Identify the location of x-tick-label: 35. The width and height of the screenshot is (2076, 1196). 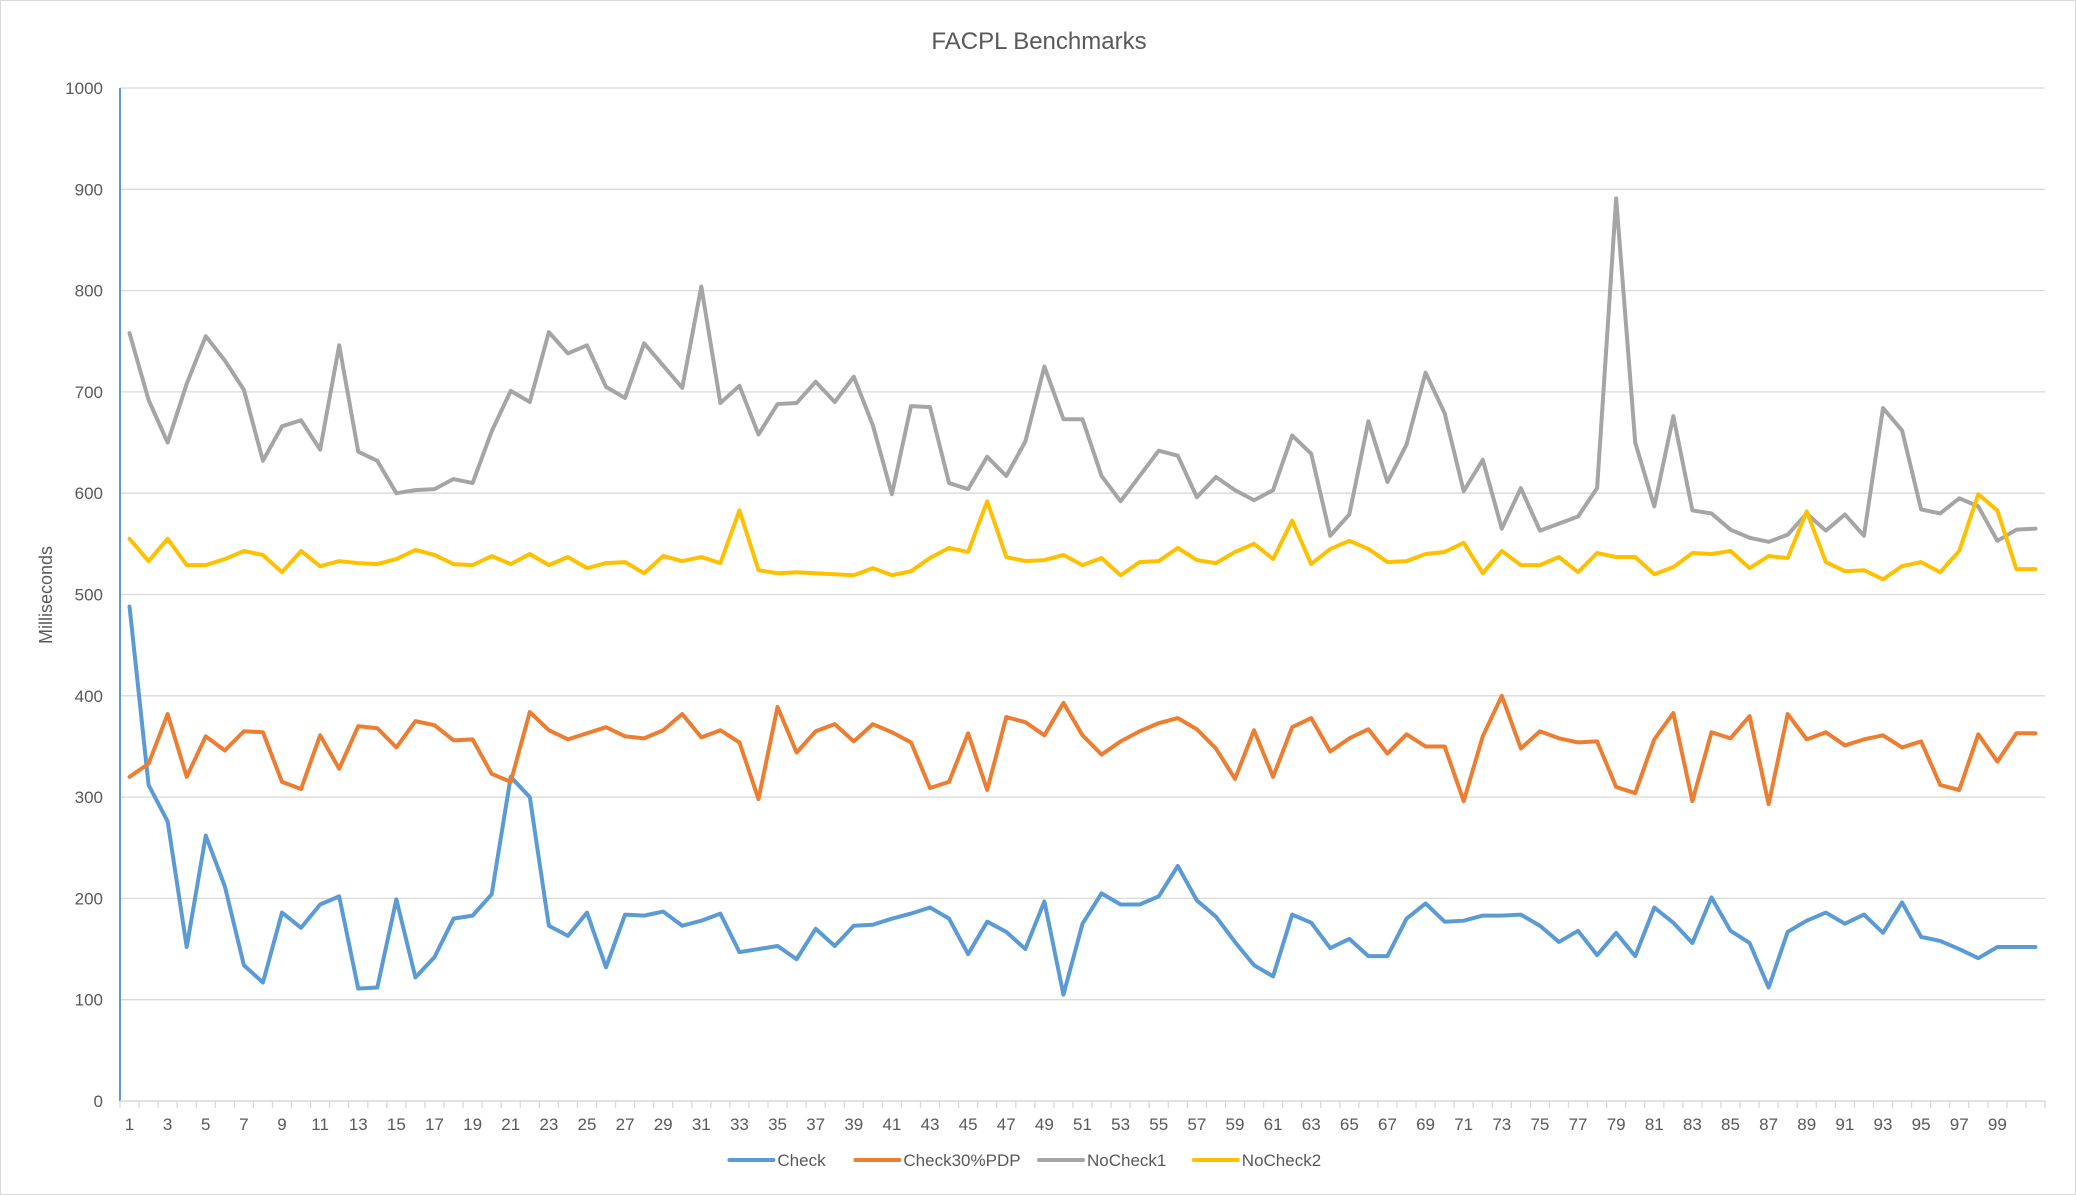
(777, 1124).